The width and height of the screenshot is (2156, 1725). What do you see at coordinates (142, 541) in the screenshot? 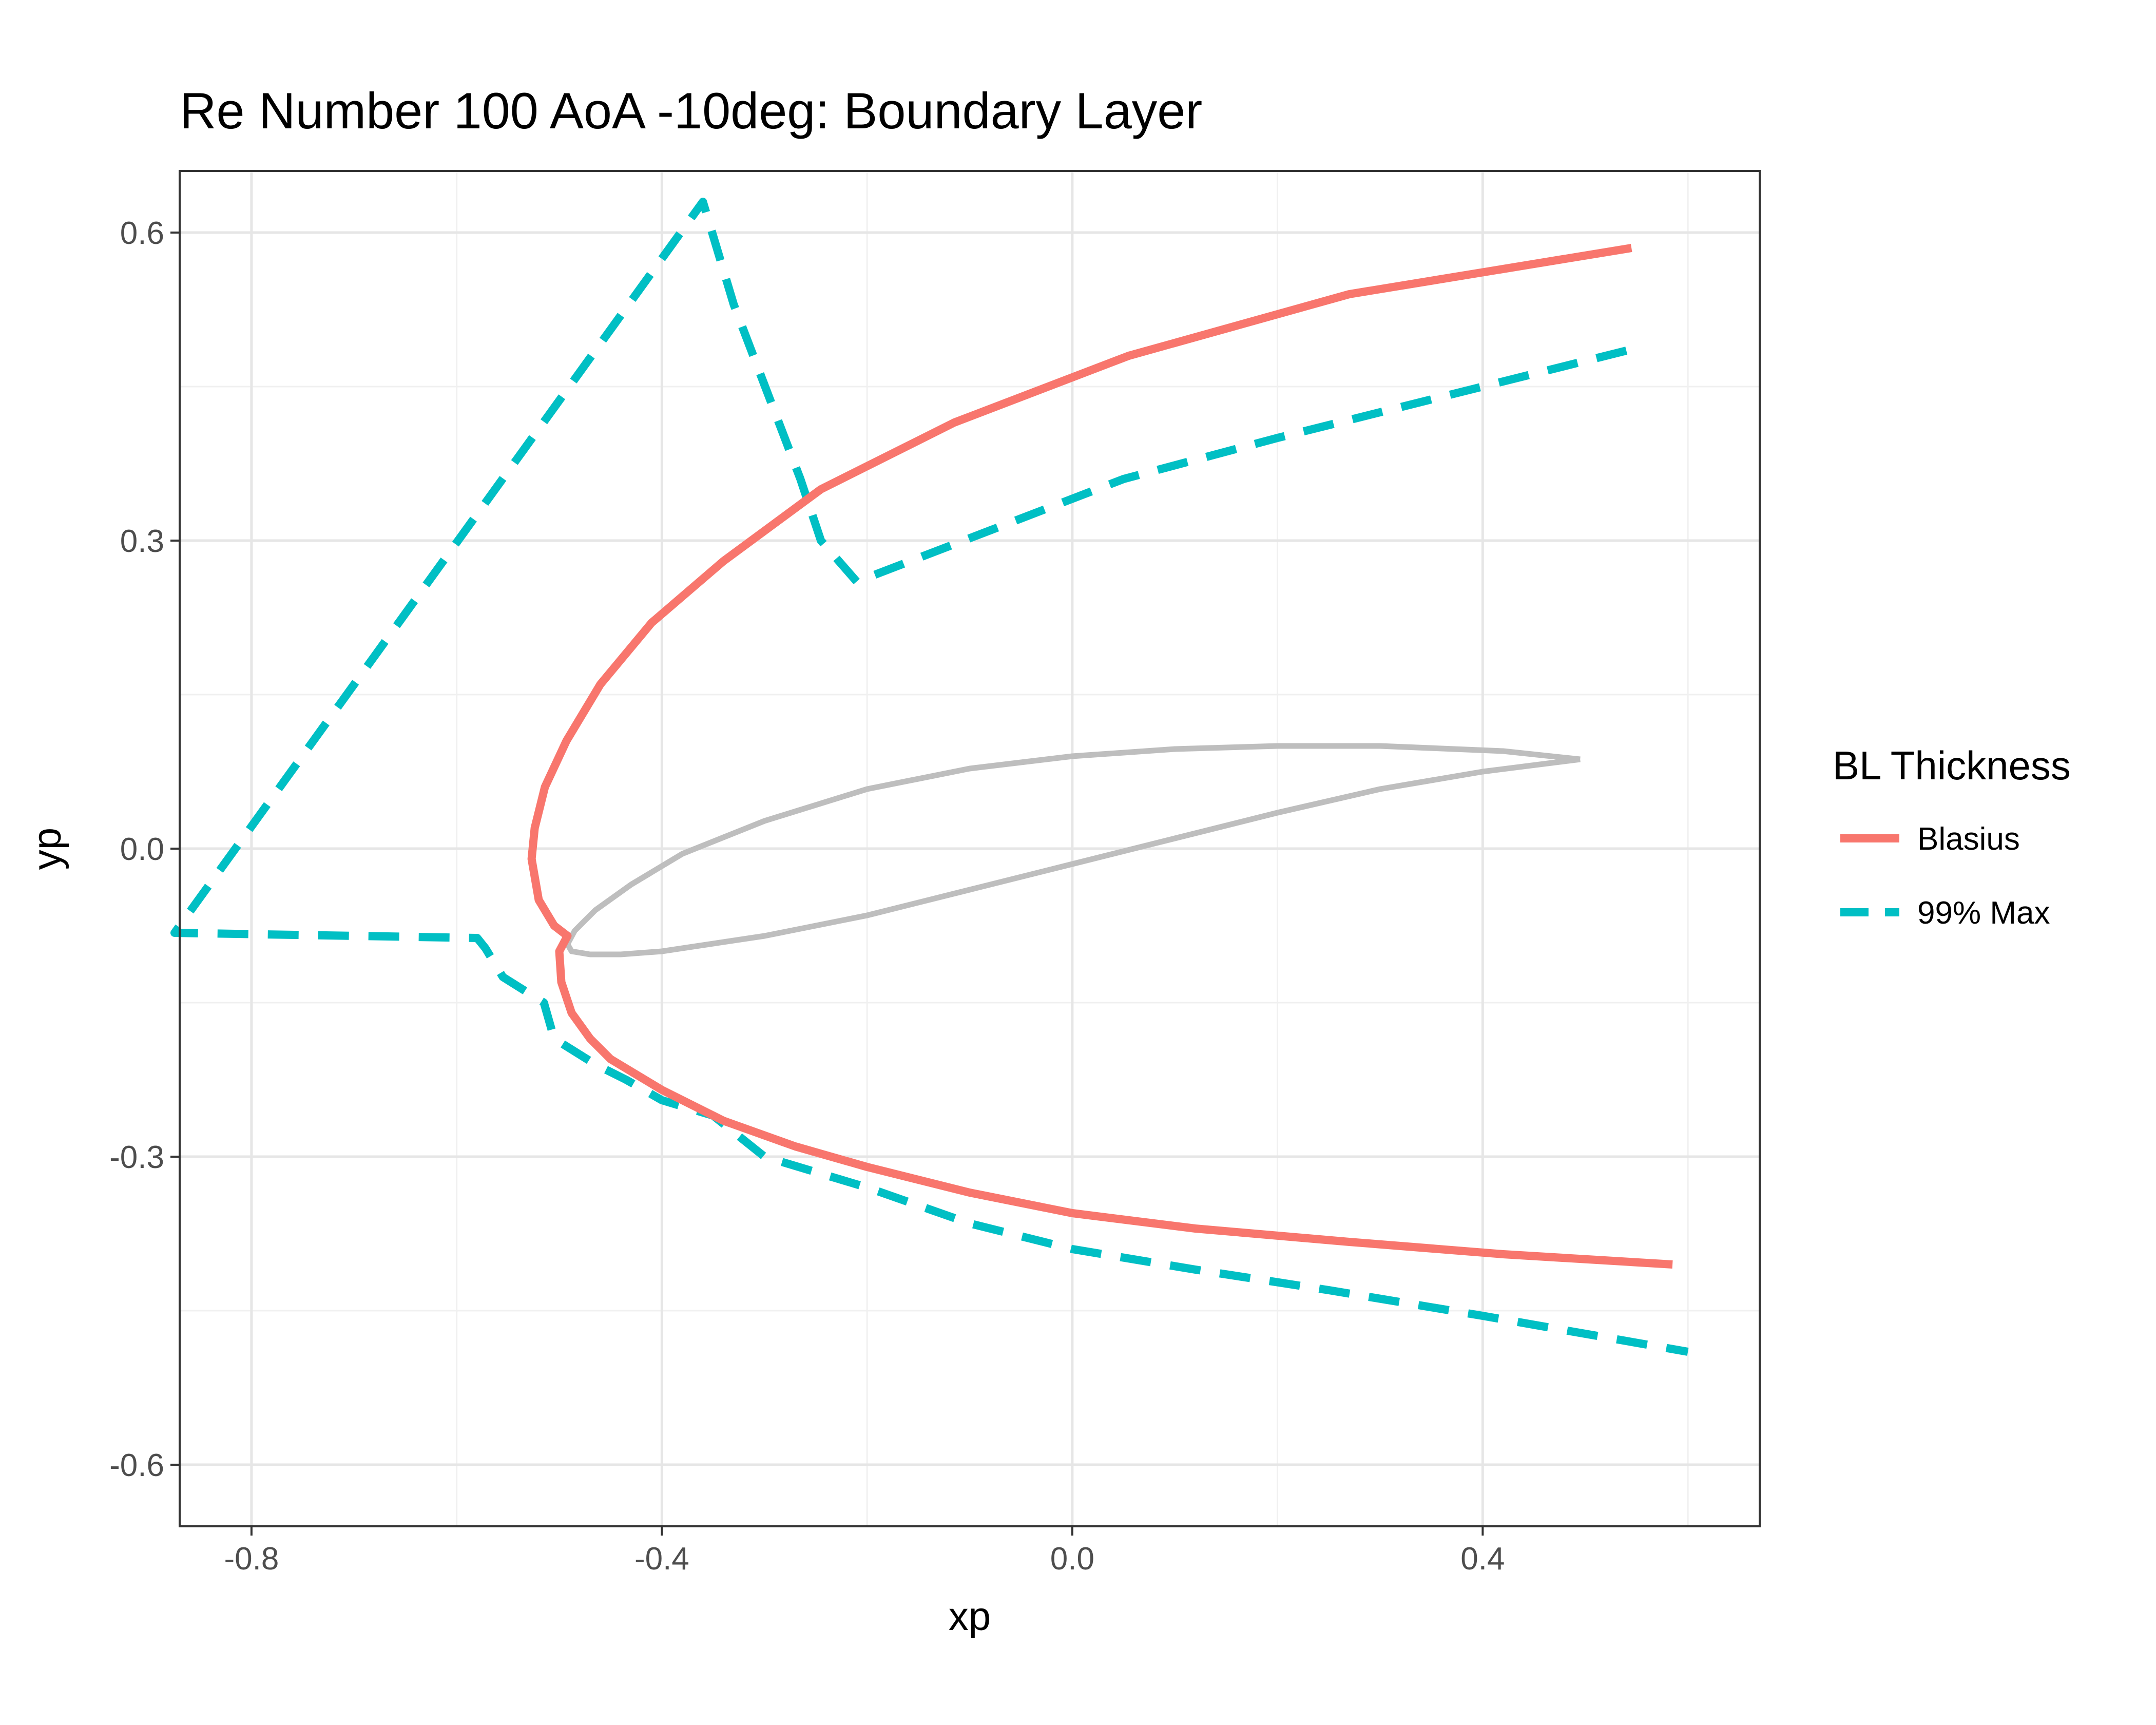
I see `y-tick-label: 0.3` at bounding box center [142, 541].